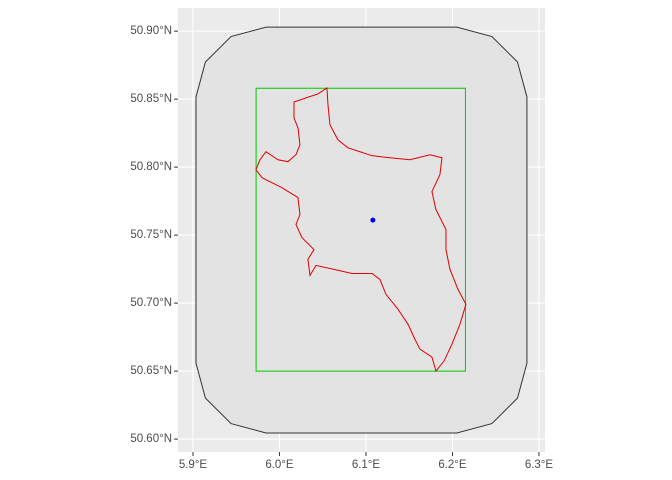 The height and width of the screenshot is (480, 672). What do you see at coordinates (366, 465) in the screenshot?
I see `x-tick-label: 6.1°E` at bounding box center [366, 465].